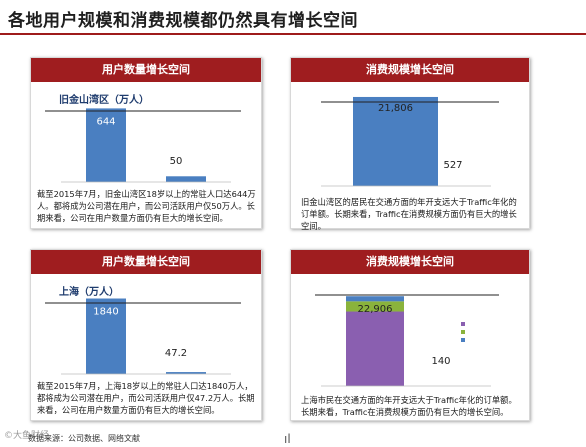  I want to click on chart-sh-spend: 22,906 140, so click(407, 340).